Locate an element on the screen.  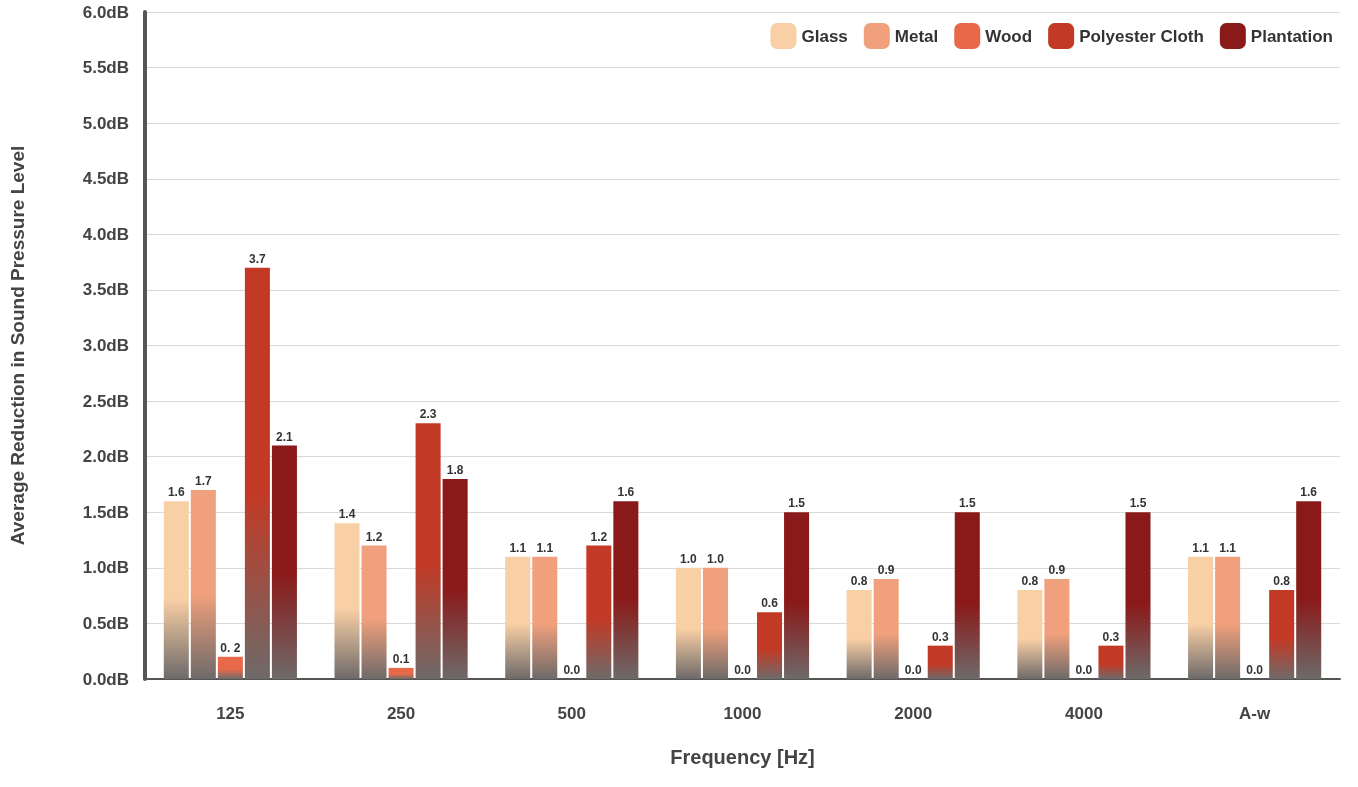
y-tick-label: 3.5dB is located at coordinates (105, 290).